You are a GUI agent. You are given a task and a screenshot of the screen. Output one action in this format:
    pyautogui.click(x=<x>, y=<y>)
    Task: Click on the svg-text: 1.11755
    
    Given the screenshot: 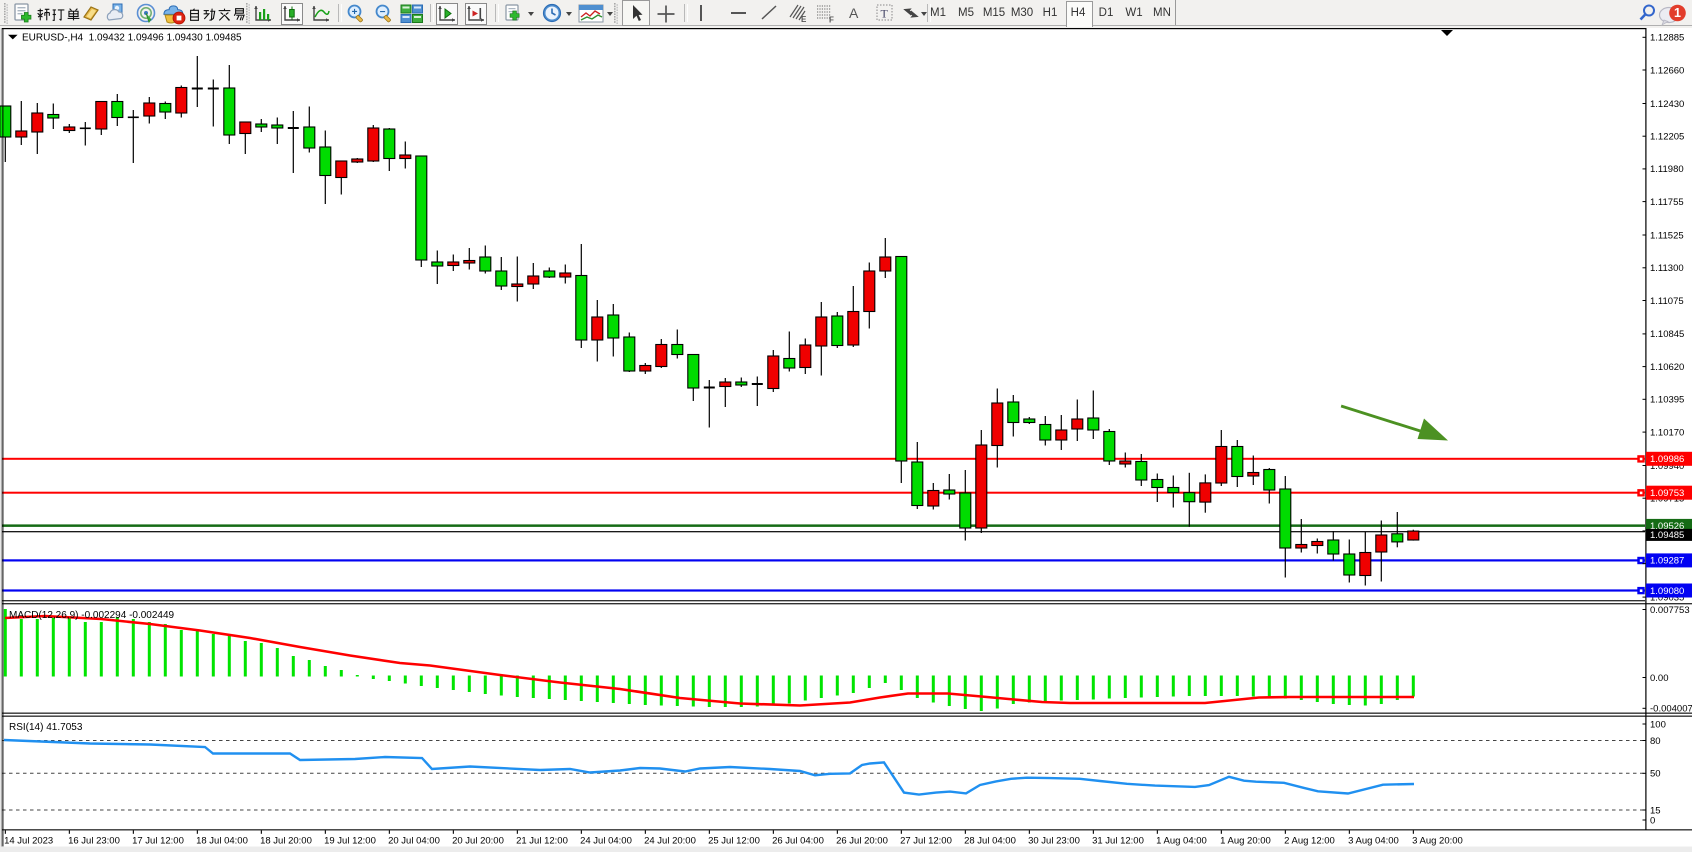 What is the action you would take?
    pyautogui.click(x=1667, y=202)
    